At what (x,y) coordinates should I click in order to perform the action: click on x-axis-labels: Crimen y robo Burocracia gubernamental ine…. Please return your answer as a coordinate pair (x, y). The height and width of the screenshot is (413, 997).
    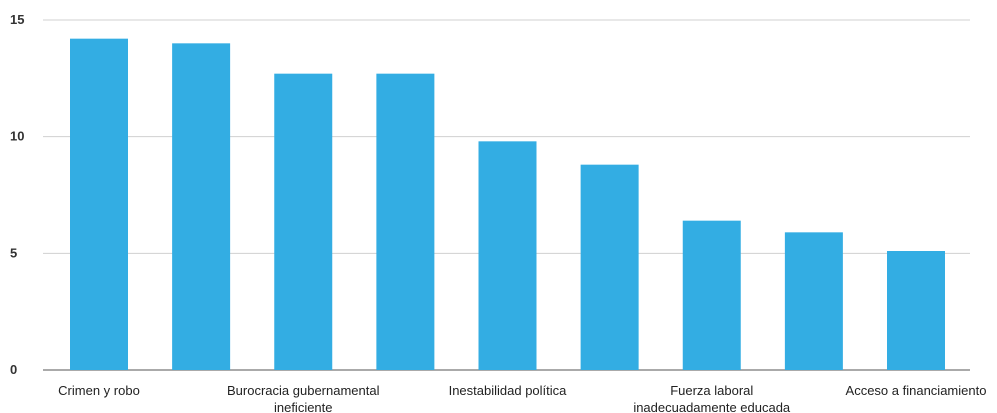
    Looking at the image, I should click on (522, 398).